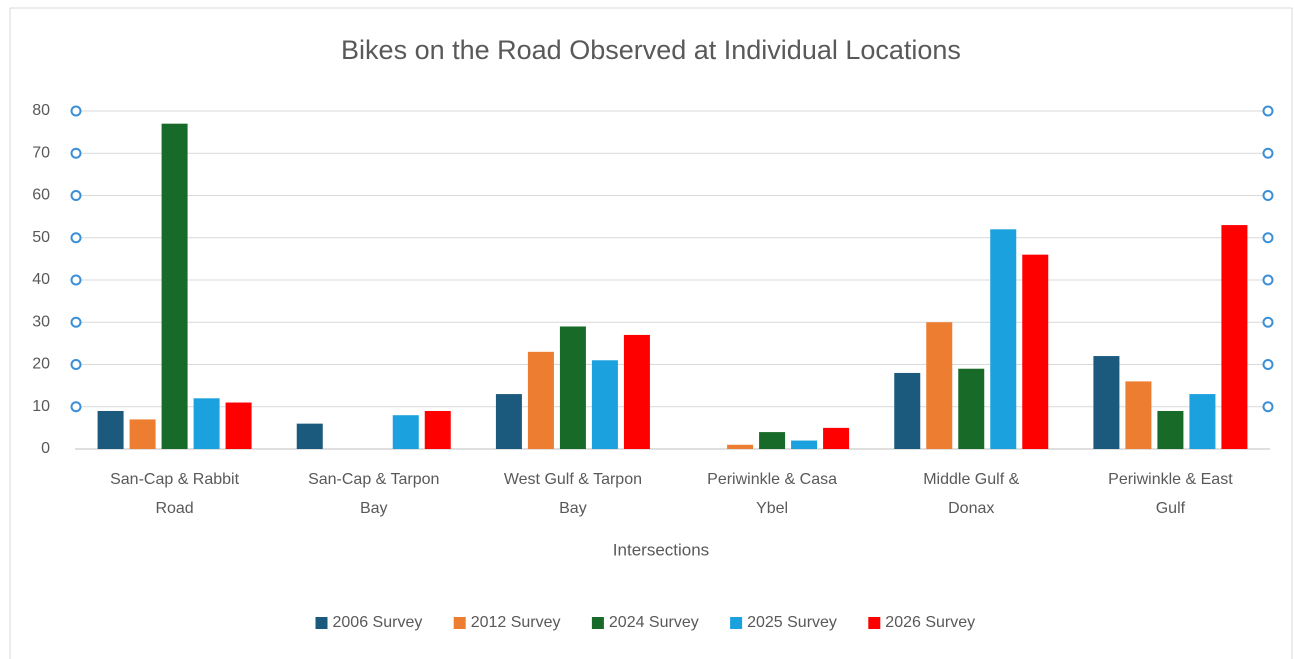 The height and width of the screenshot is (659, 1295). I want to click on x-tick-label: Middle Gulf & Donax, so click(971, 494).